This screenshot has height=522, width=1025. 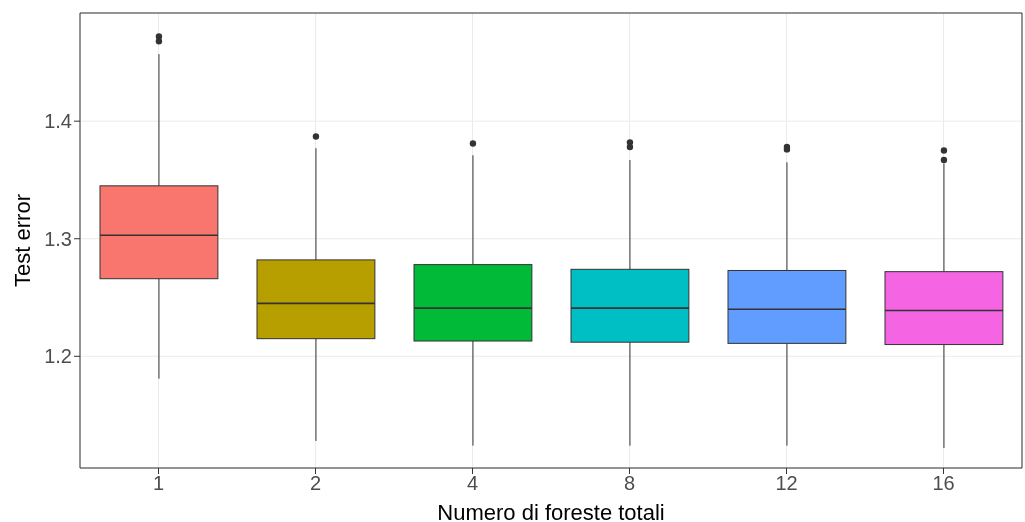 I want to click on y-tick-label: 1.4, so click(x=58, y=121).